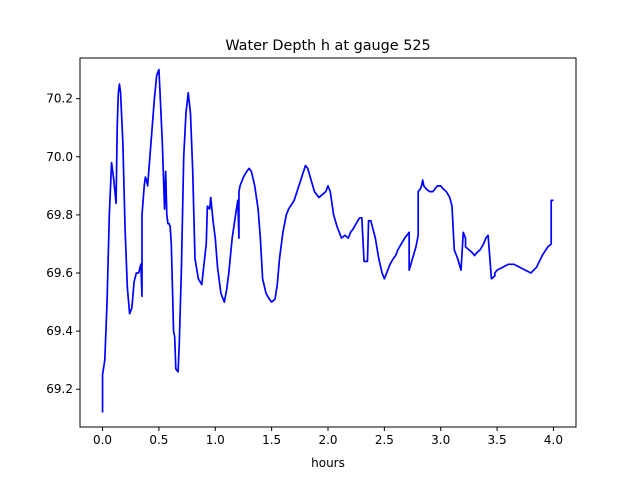 Image resolution: width=640 pixels, height=480 pixels. What do you see at coordinates (59, 331) in the screenshot?
I see `y-tick-label: 69.4` at bounding box center [59, 331].